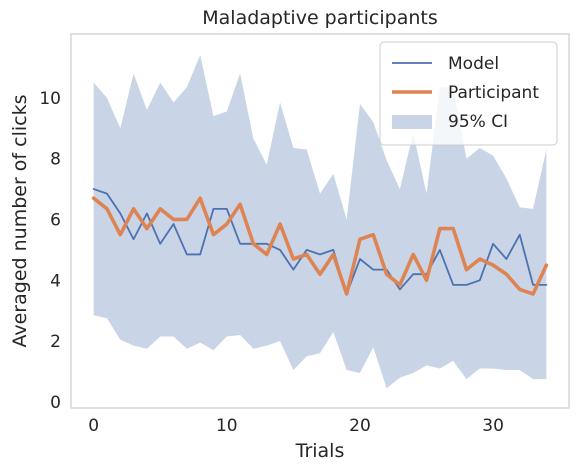 The image size is (578, 471). I want to click on legend: Model Participant 95% CI, so click(468, 93).